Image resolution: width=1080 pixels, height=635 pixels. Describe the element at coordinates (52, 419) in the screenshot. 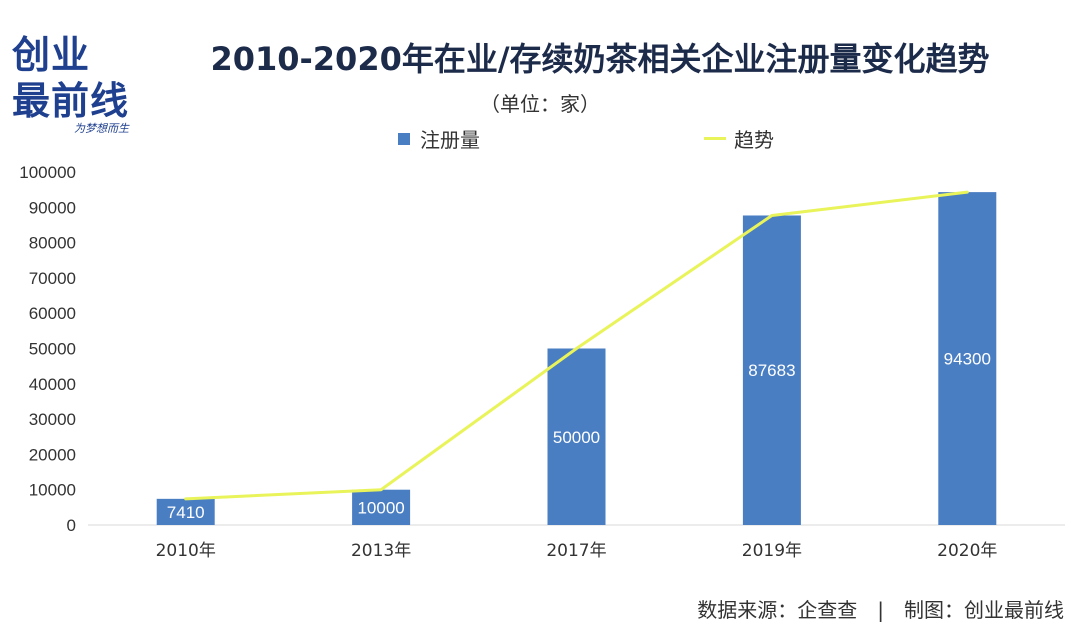

I see `y-tick-label: 30000` at that location.